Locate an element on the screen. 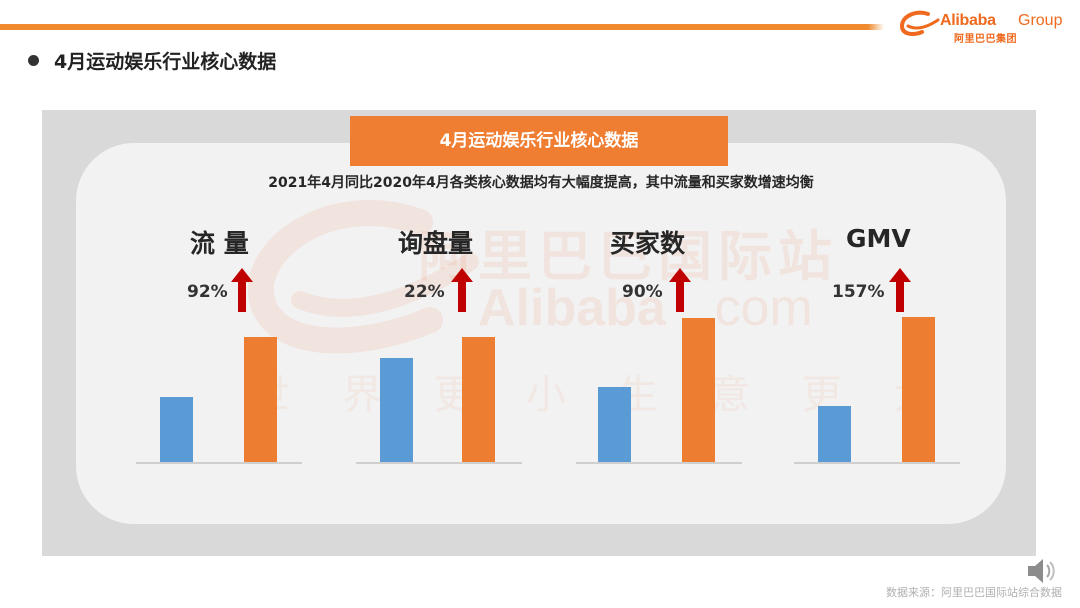 The height and width of the screenshot is (608, 1080). logo-group-text: Group is located at coordinates (1040, 20).